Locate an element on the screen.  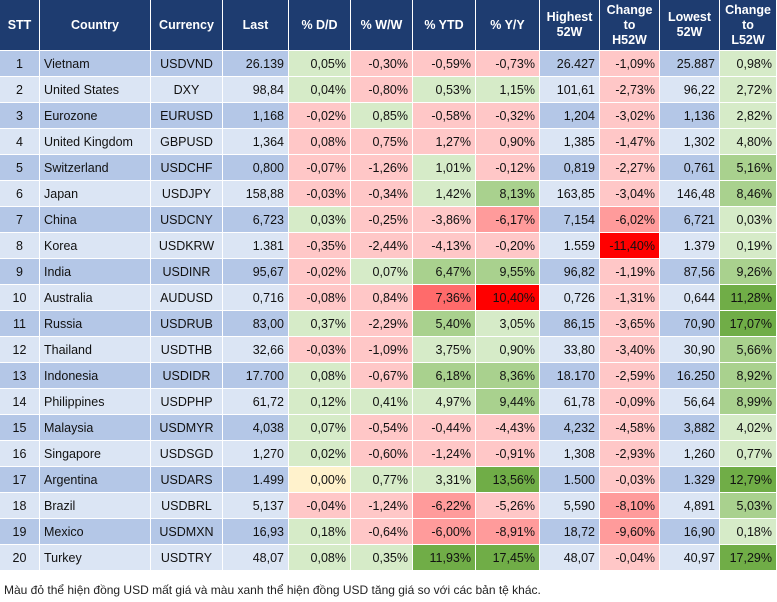
cell-stt: 1 is located at coordinates (20, 64).